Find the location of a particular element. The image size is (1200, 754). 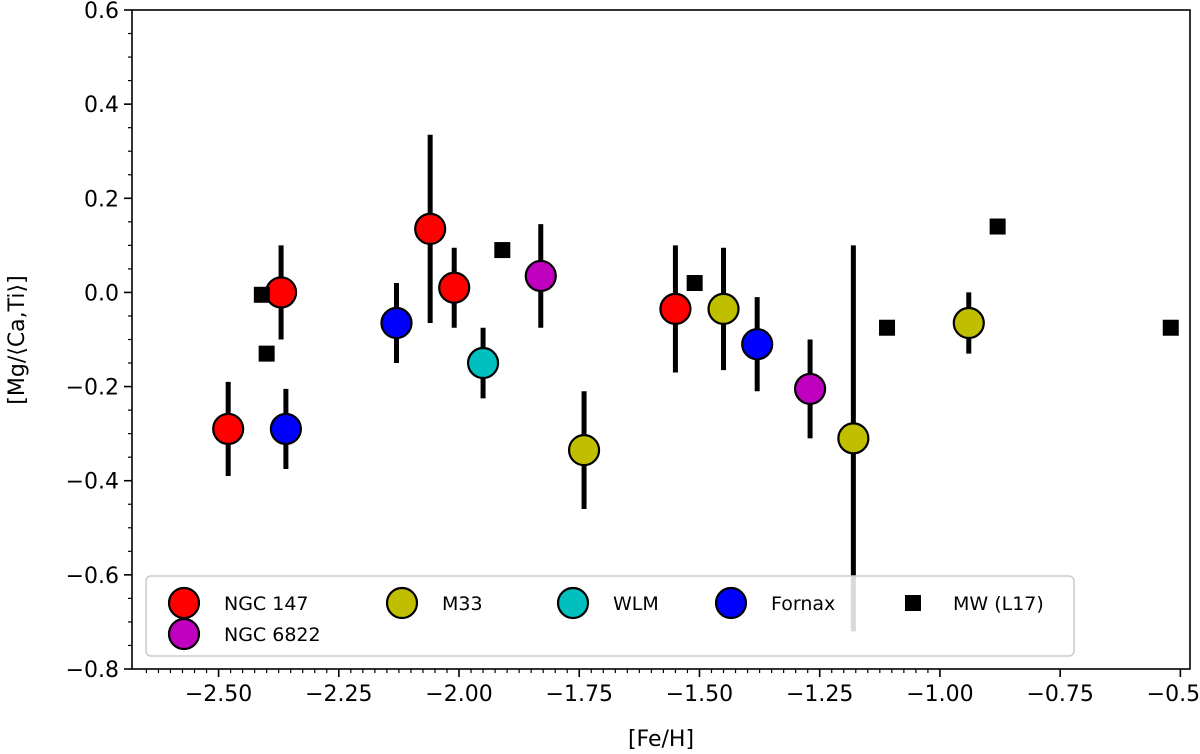

x-tick-label: −1.75 is located at coordinates (579, 694).